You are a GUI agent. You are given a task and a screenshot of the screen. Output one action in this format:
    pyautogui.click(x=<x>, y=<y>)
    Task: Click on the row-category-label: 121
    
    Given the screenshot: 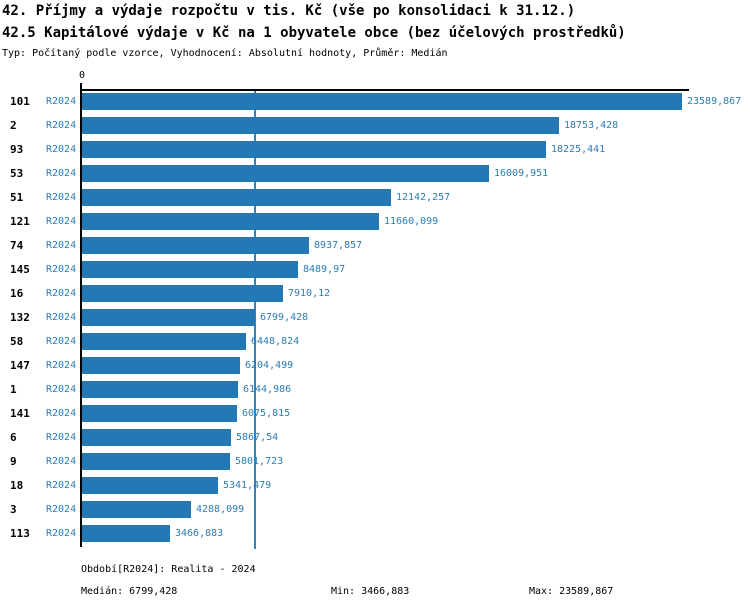 What is the action you would take?
    pyautogui.click(x=20, y=221)
    